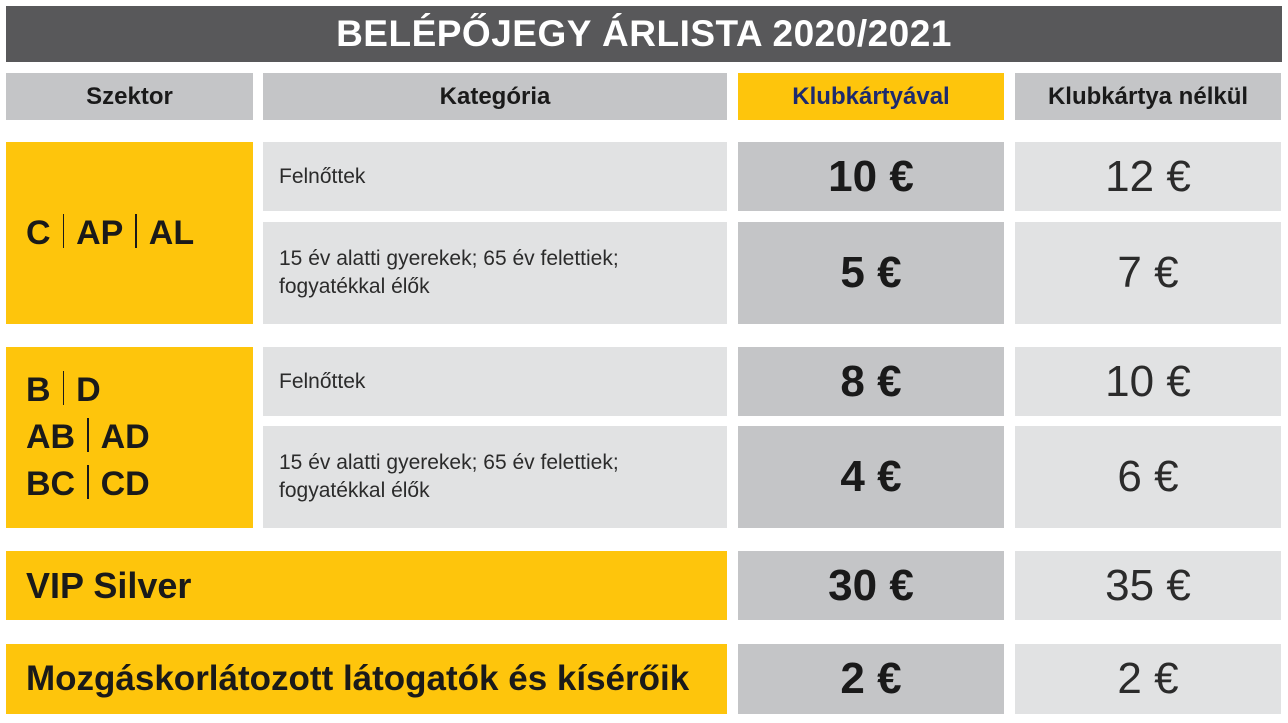 This screenshot has height=723, width=1288. What do you see at coordinates (1148, 176) in the screenshot?
I see `price-without-card: 12 €` at bounding box center [1148, 176].